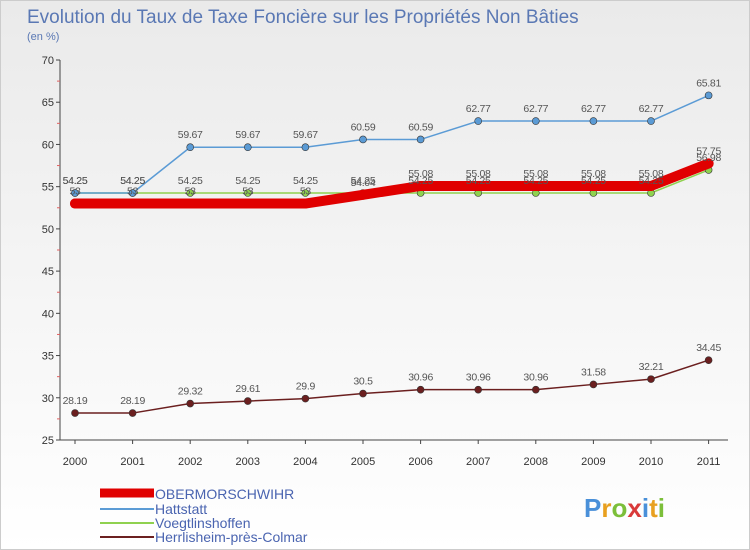 The width and height of the screenshot is (750, 550). Describe the element at coordinates (708, 163) in the screenshot. I see `point-obermorschwihr-2011` at that location.